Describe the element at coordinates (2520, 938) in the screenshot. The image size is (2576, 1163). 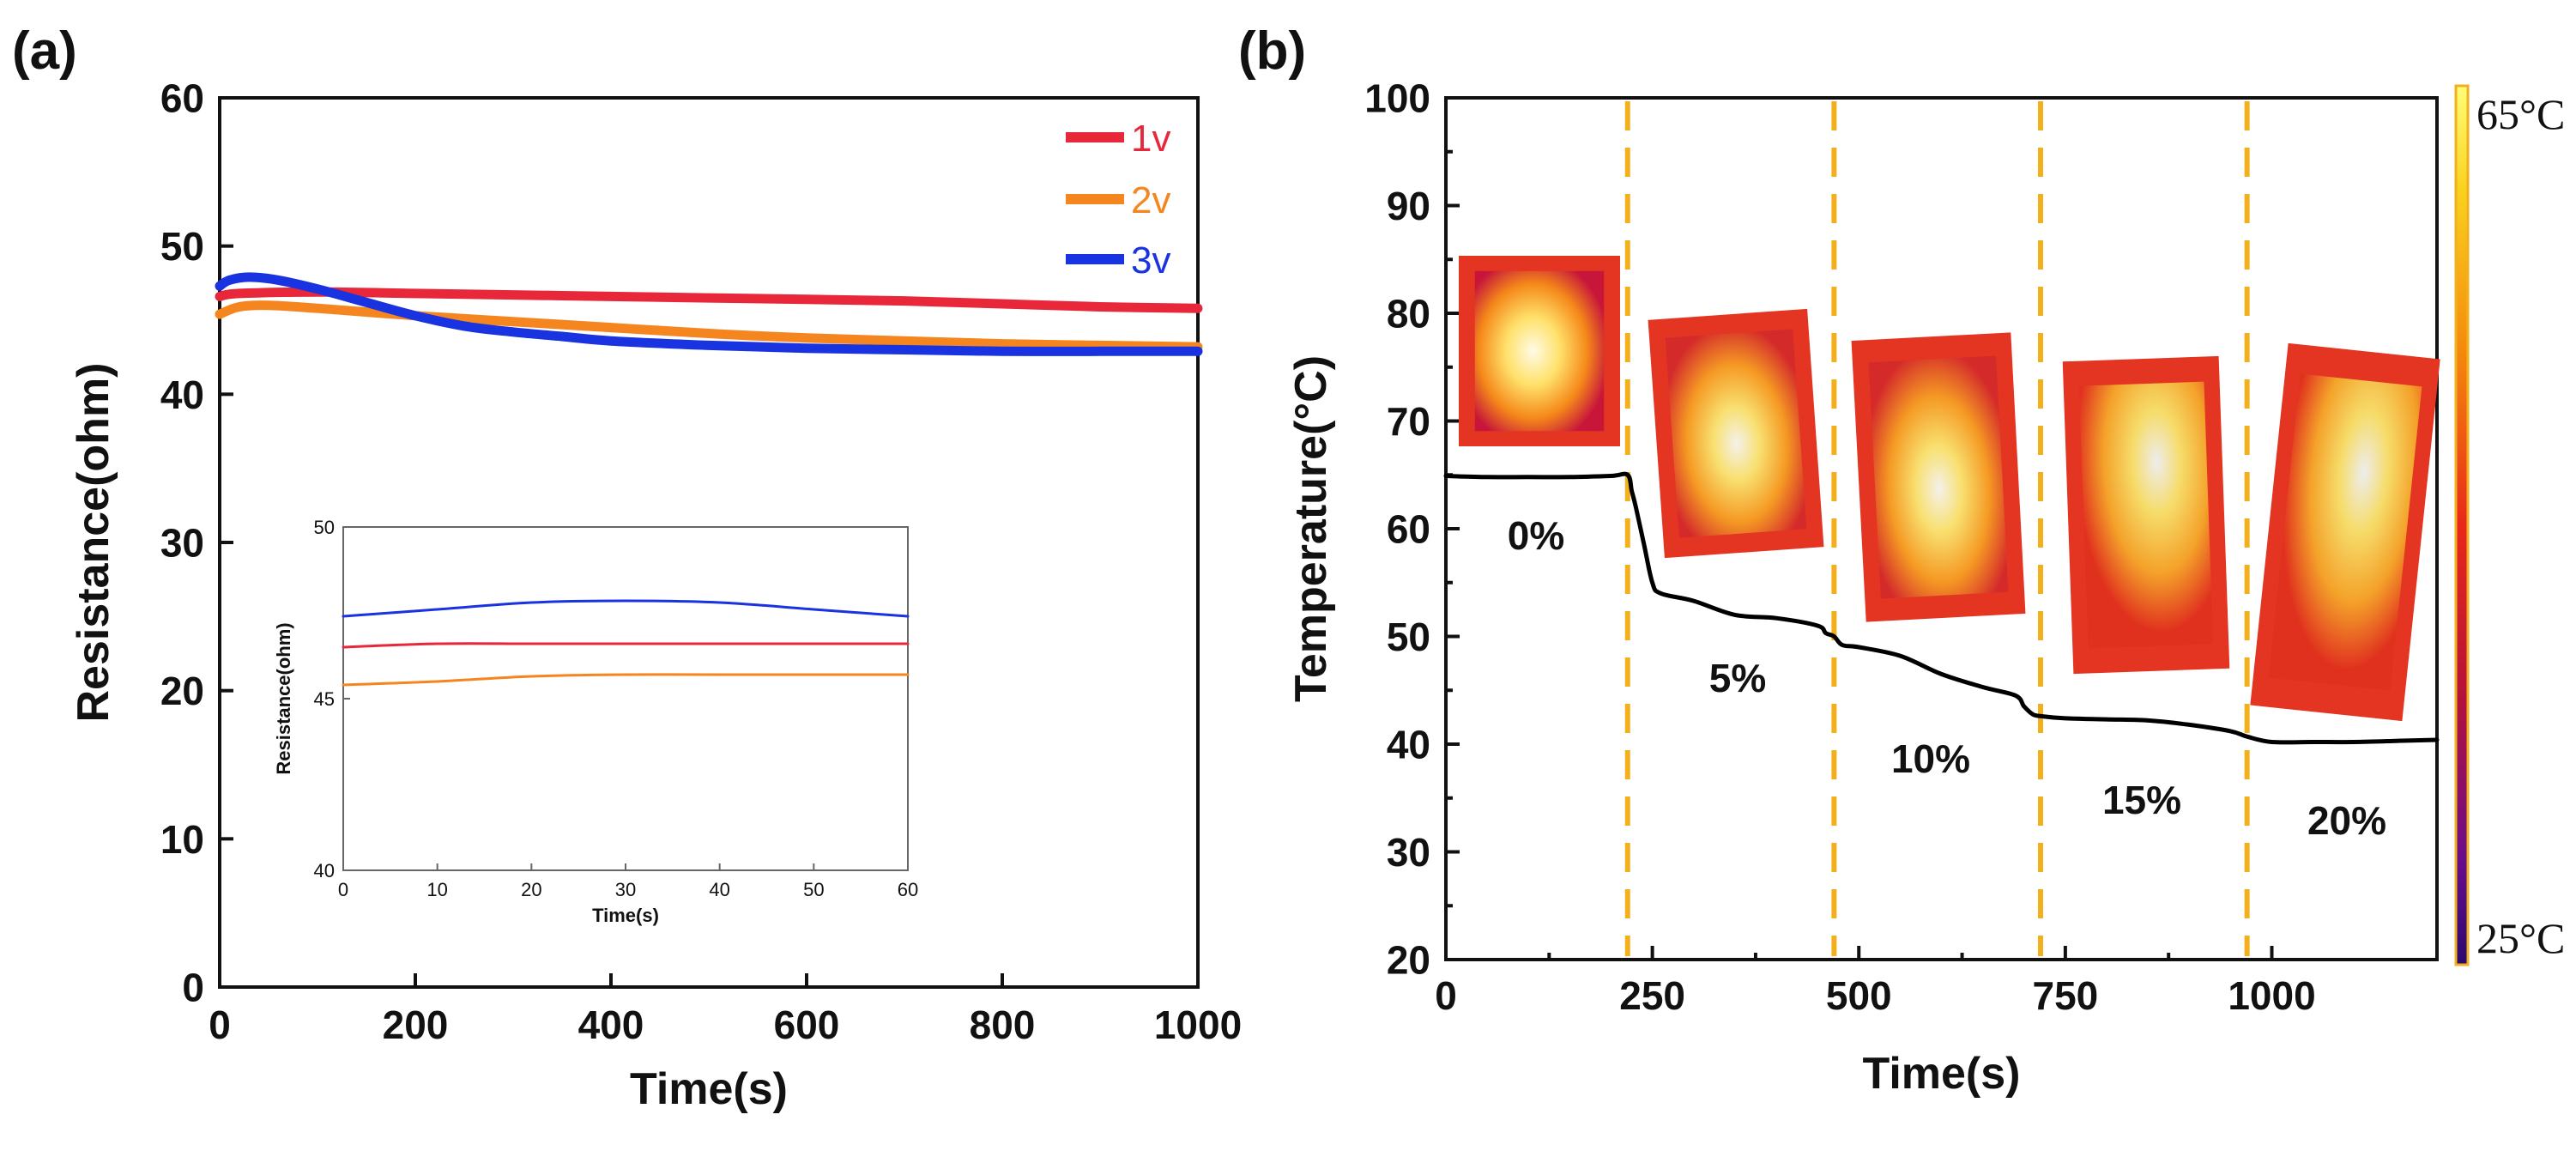
I see `colorbar-min-label: 25°C` at that location.